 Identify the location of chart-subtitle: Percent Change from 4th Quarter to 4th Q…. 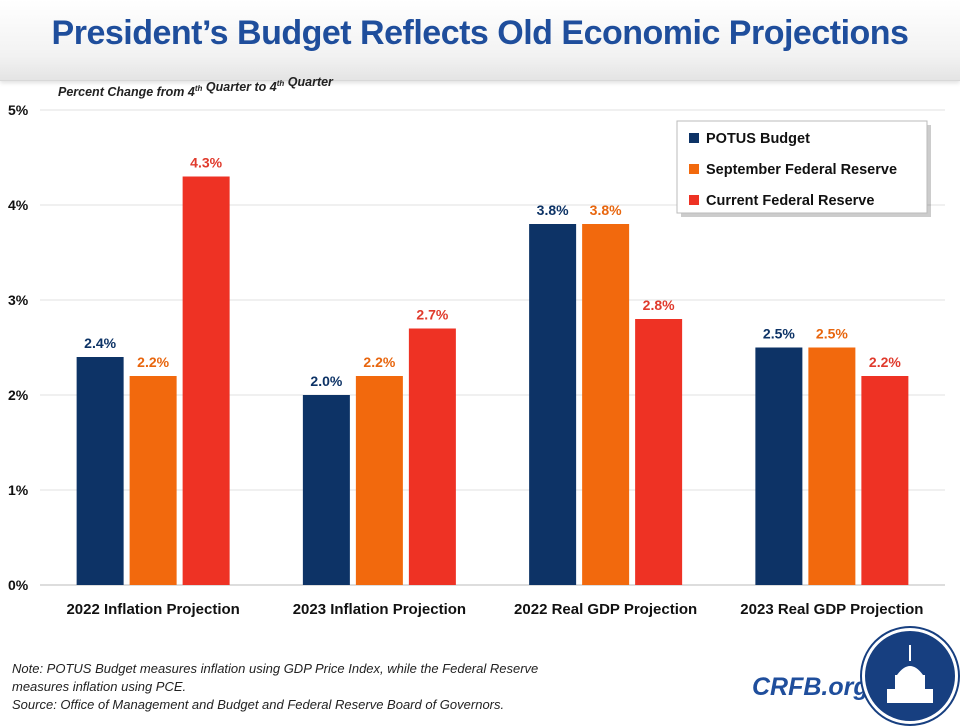
(196, 87).